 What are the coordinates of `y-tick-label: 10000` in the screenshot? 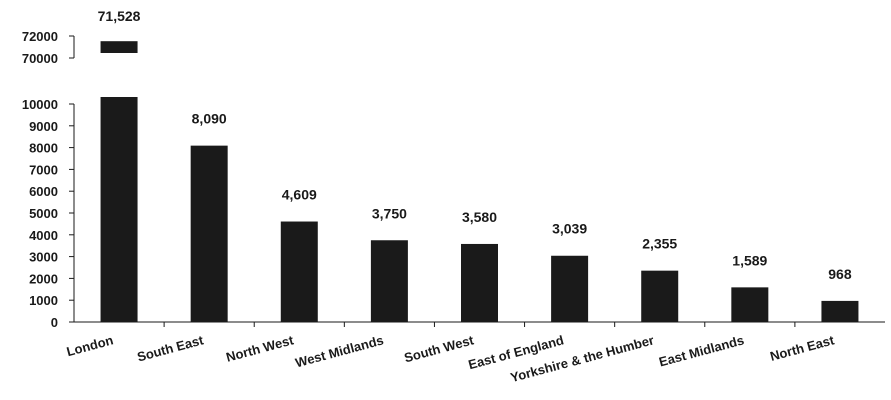 It's located at (40, 104).